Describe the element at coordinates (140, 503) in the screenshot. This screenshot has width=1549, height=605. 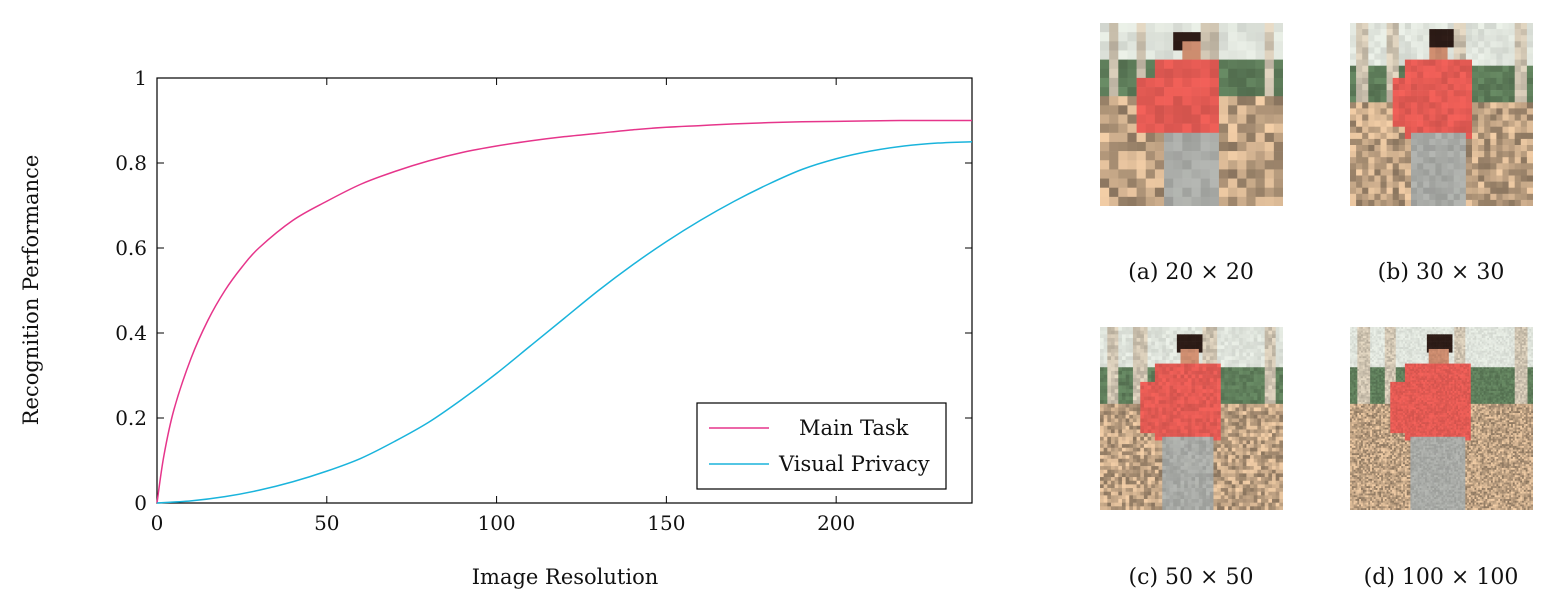
I see `y-tick-label: 0` at that location.